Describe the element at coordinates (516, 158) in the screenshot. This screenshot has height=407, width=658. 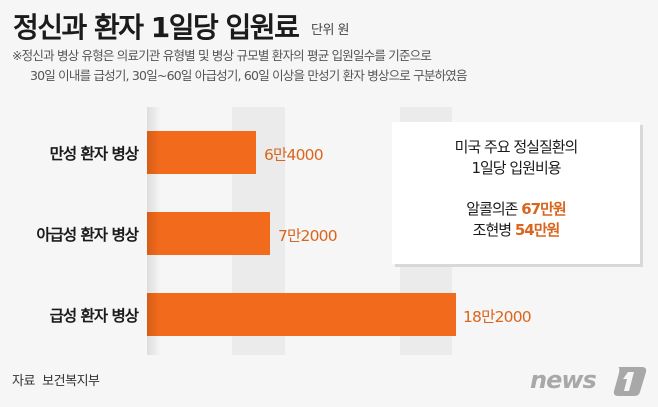
I see `info-box-title: 미국 주요 정실질환의 1일당 입원비용` at that location.